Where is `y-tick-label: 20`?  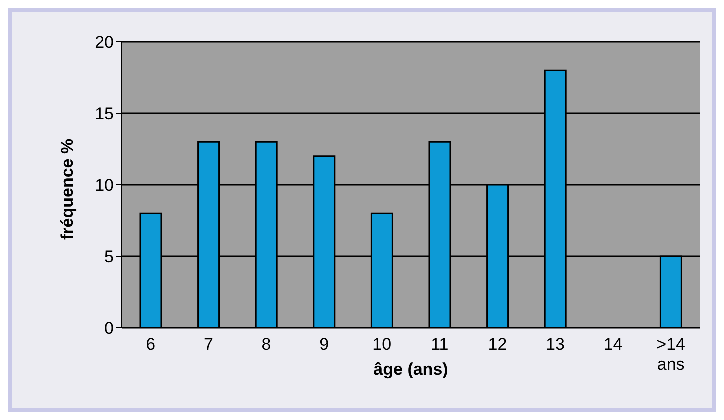
y-tick-label: 20 is located at coordinates (104, 42).